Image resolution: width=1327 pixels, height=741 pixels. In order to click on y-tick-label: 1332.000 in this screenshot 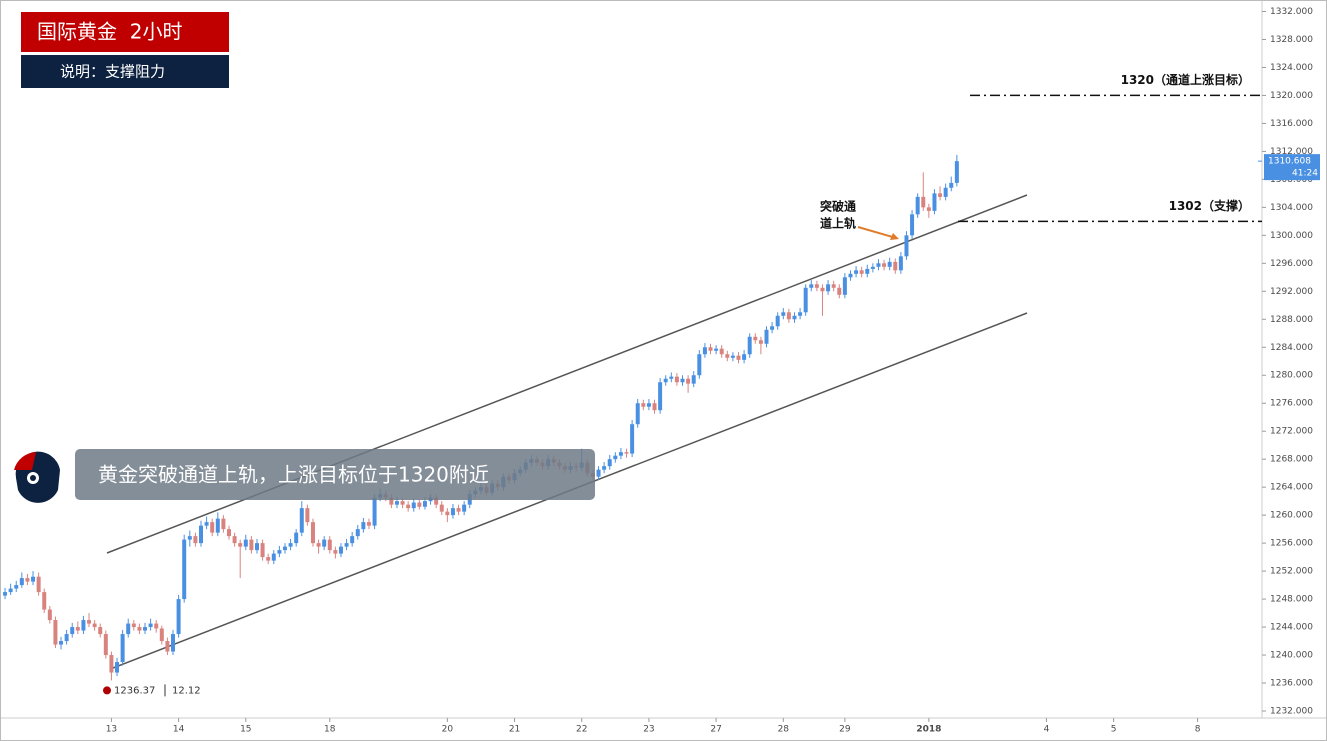, I will do `click(1291, 12)`.